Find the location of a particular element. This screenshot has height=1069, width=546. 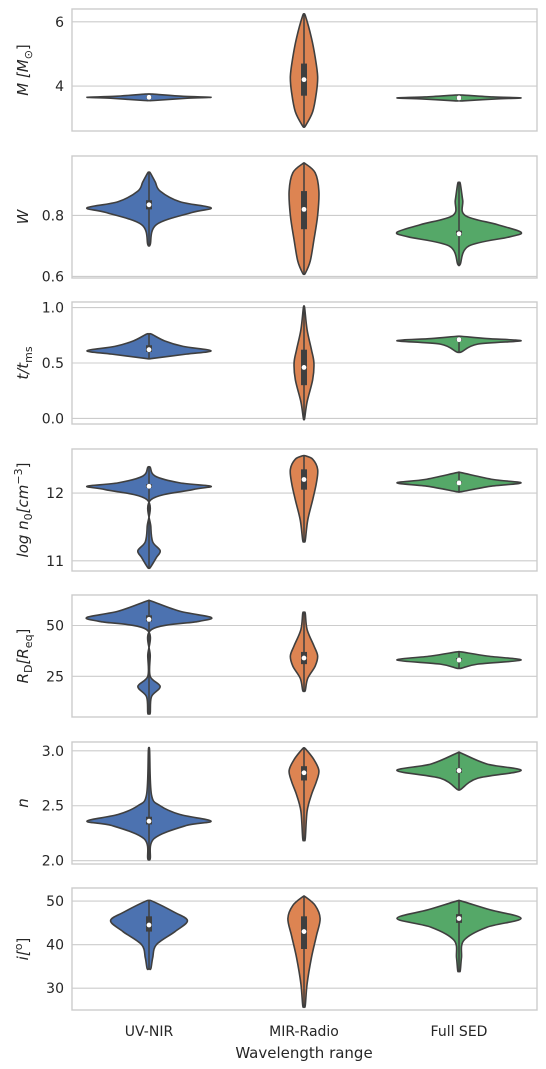

violin-M-uv-nir is located at coordinates (149, 97).